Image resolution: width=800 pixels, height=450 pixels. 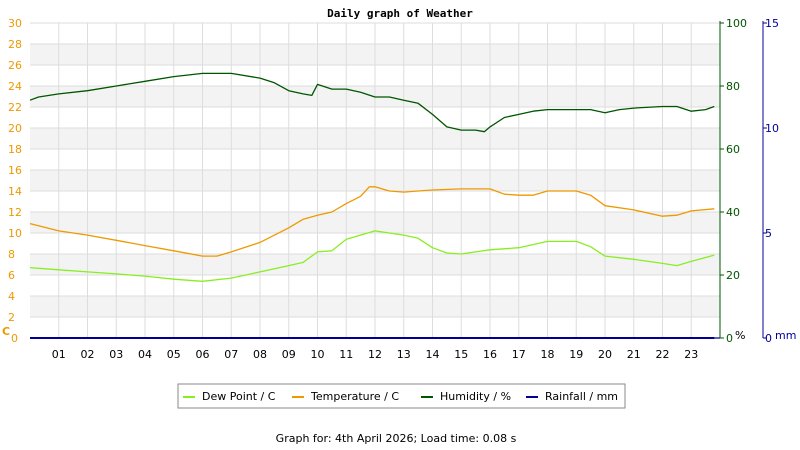 What do you see at coordinates (772, 23) in the screenshot?
I see `rainfall-tick-label: 15` at bounding box center [772, 23].